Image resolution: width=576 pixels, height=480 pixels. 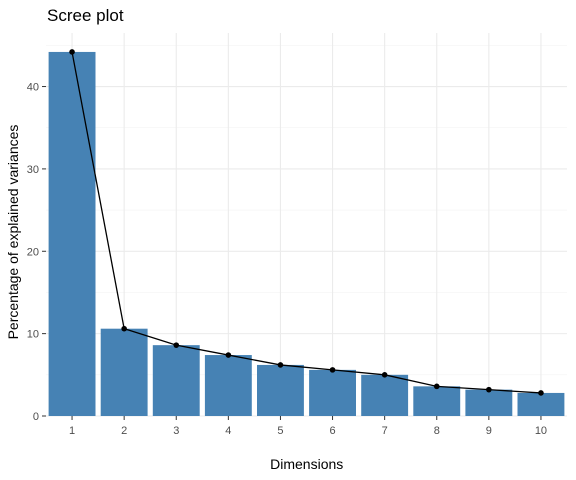 I want to click on x-tick-label: 5, so click(x=280, y=431).